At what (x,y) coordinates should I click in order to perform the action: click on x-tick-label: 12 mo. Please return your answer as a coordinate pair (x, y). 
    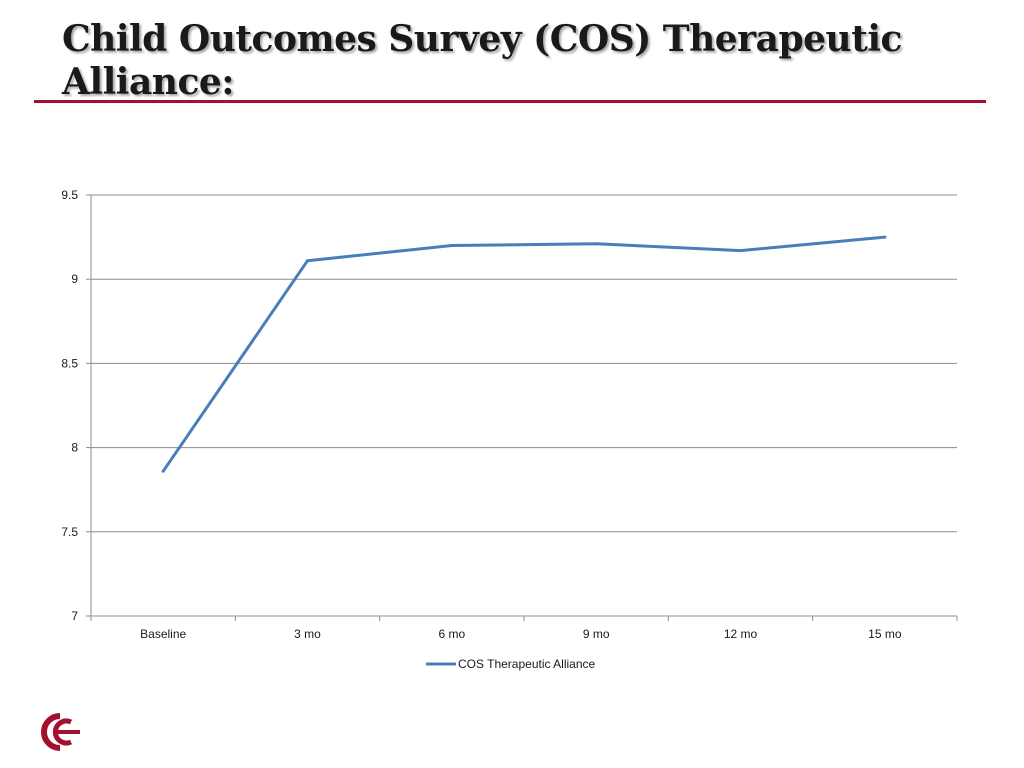
    Looking at the image, I should click on (741, 634).